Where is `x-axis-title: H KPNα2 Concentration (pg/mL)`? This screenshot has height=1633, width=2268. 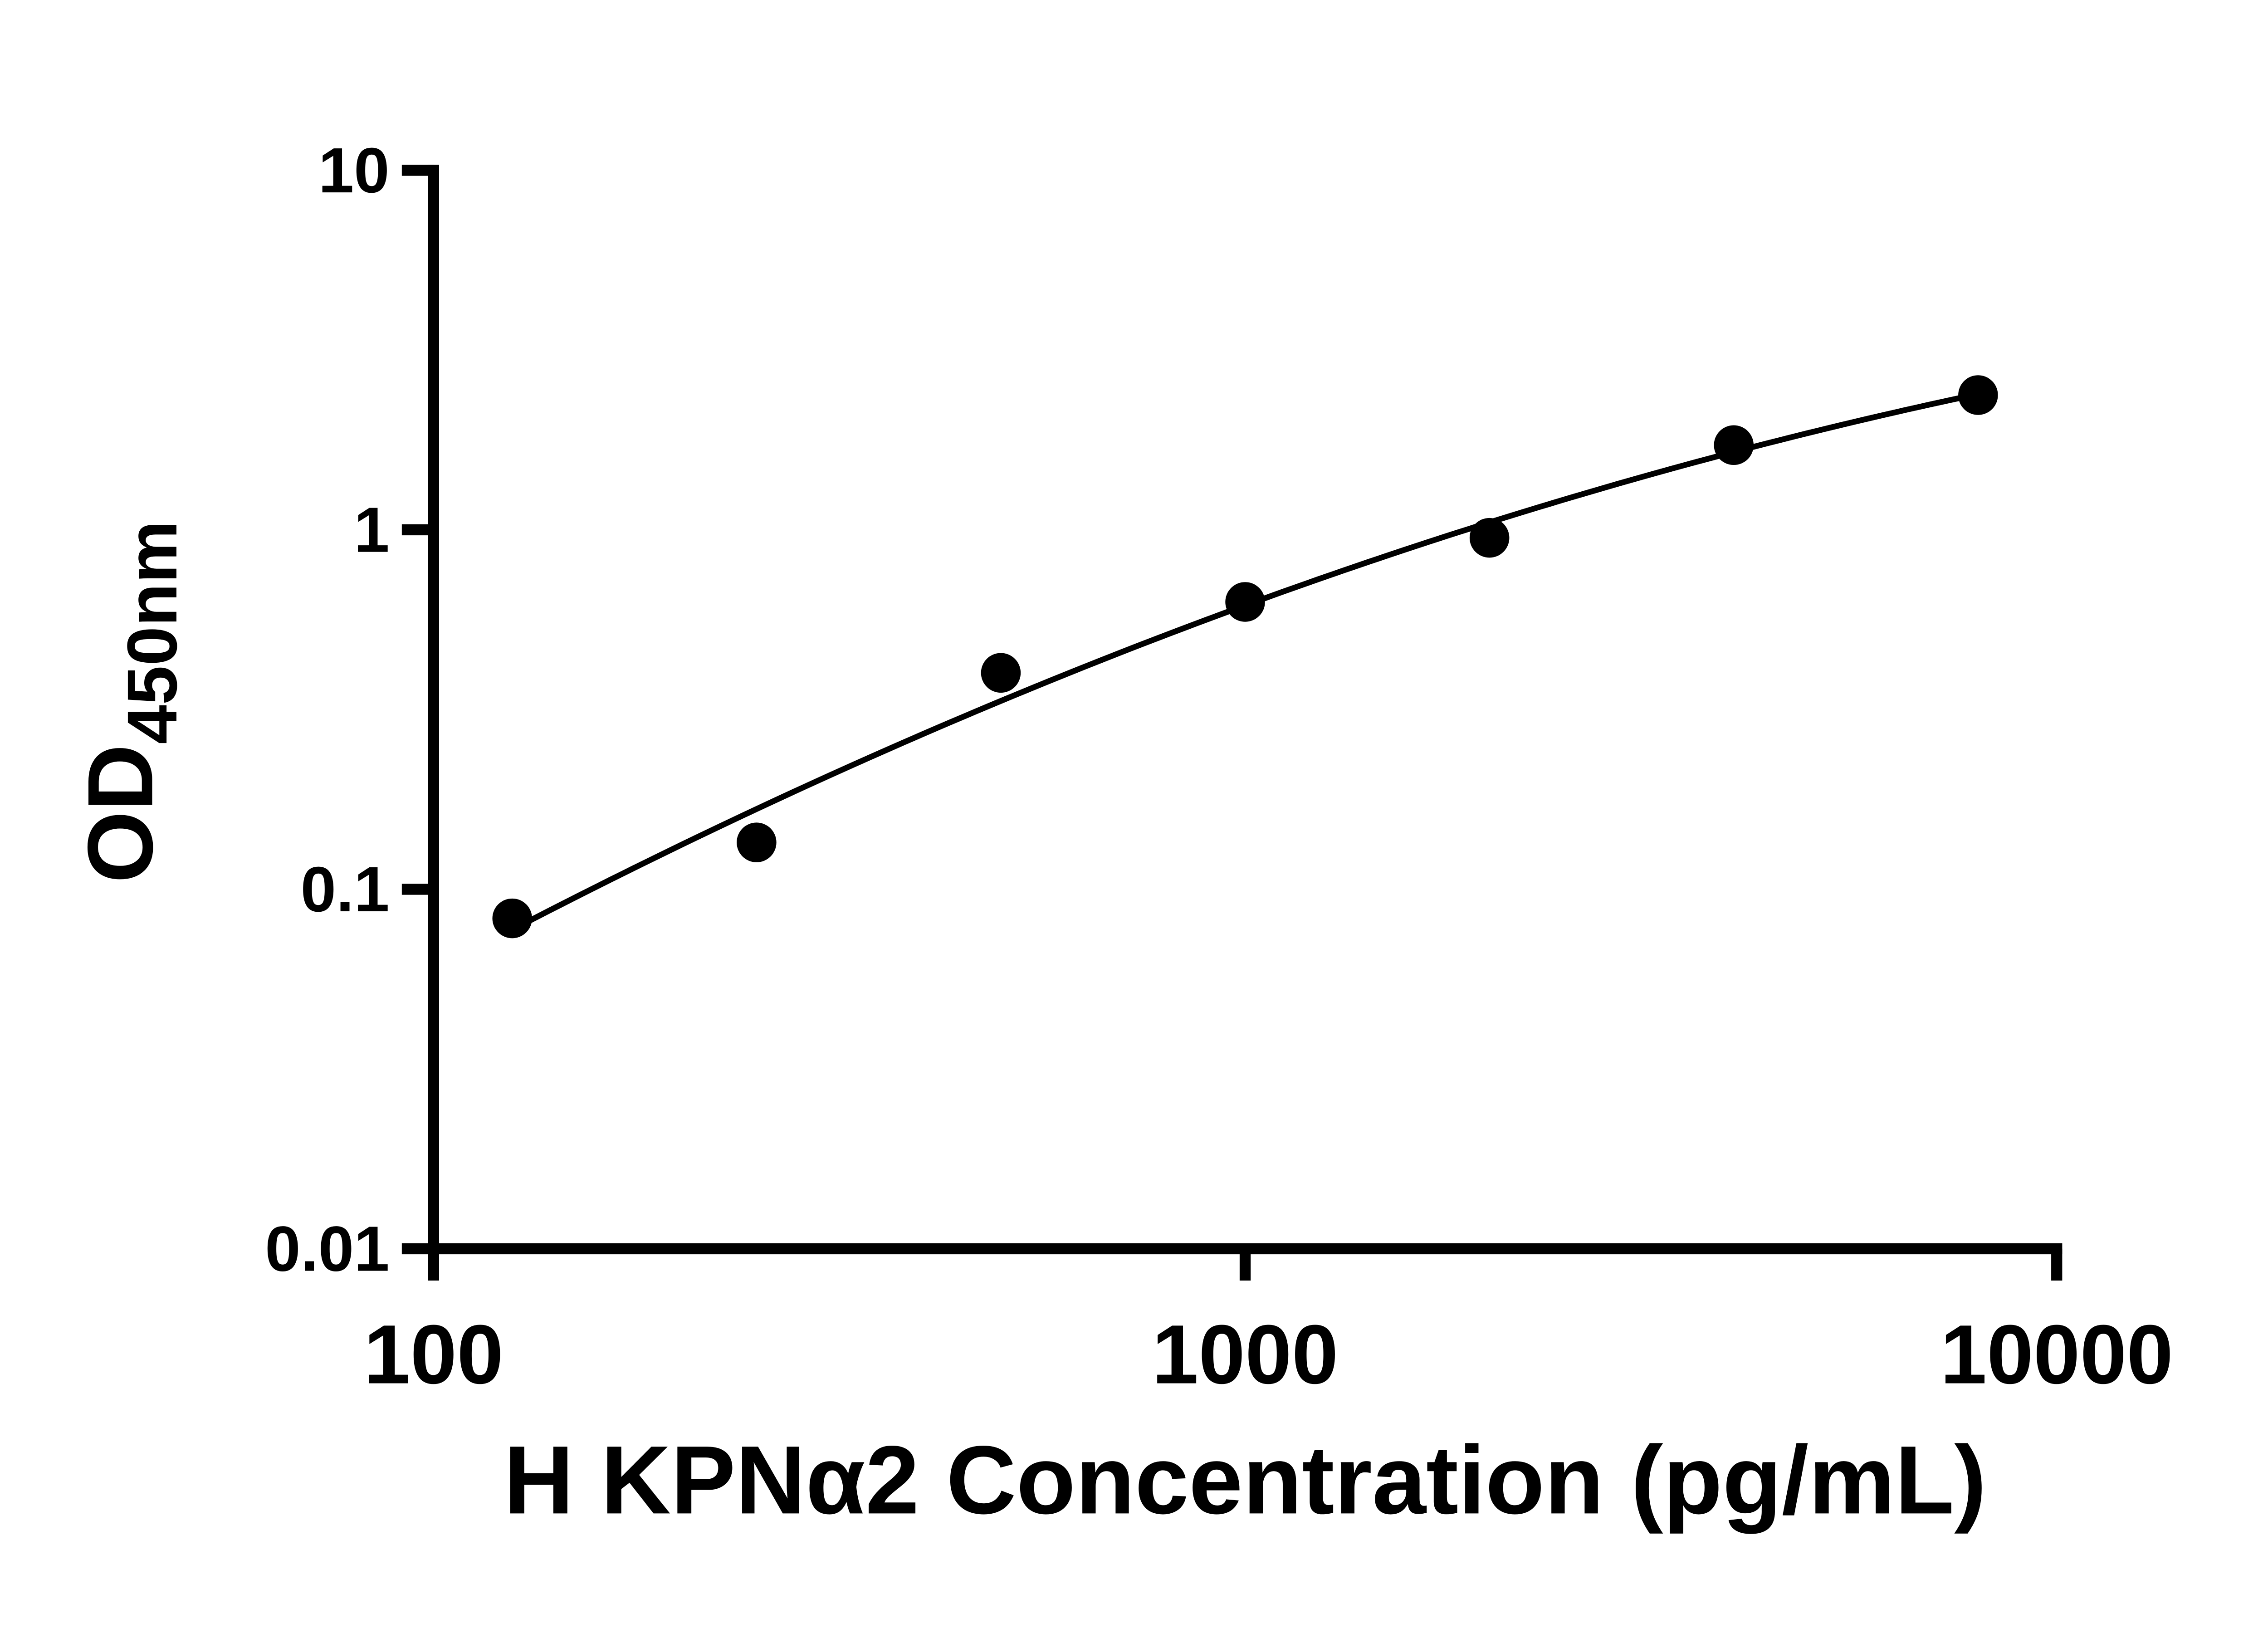 x-axis-title: H KPNα2 Concentration (pg/mL) is located at coordinates (1246, 1480).